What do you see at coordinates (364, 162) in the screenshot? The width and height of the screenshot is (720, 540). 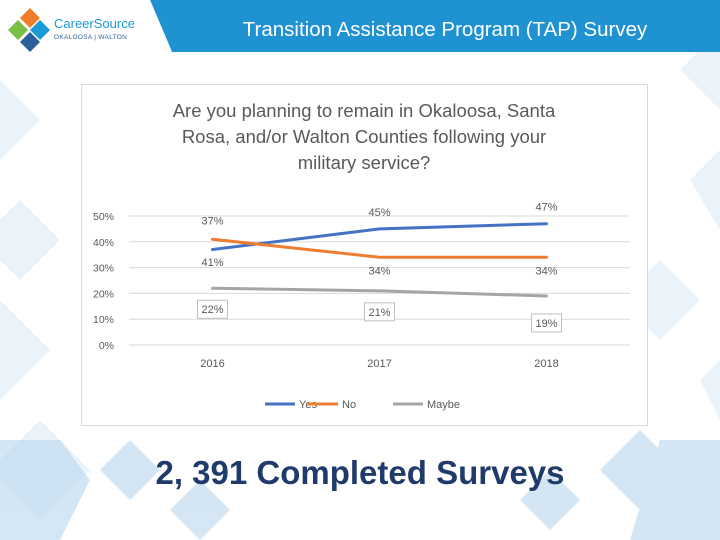 I see `chart-title-line: military service?` at bounding box center [364, 162].